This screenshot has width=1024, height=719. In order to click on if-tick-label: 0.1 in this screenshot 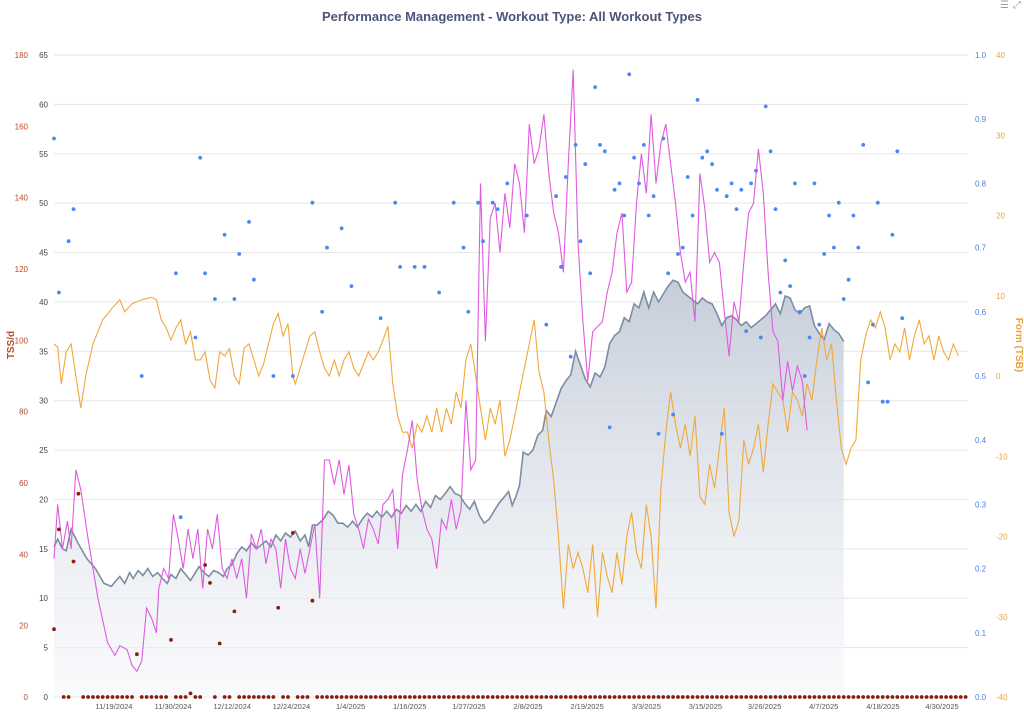, I will do `click(981, 633)`.